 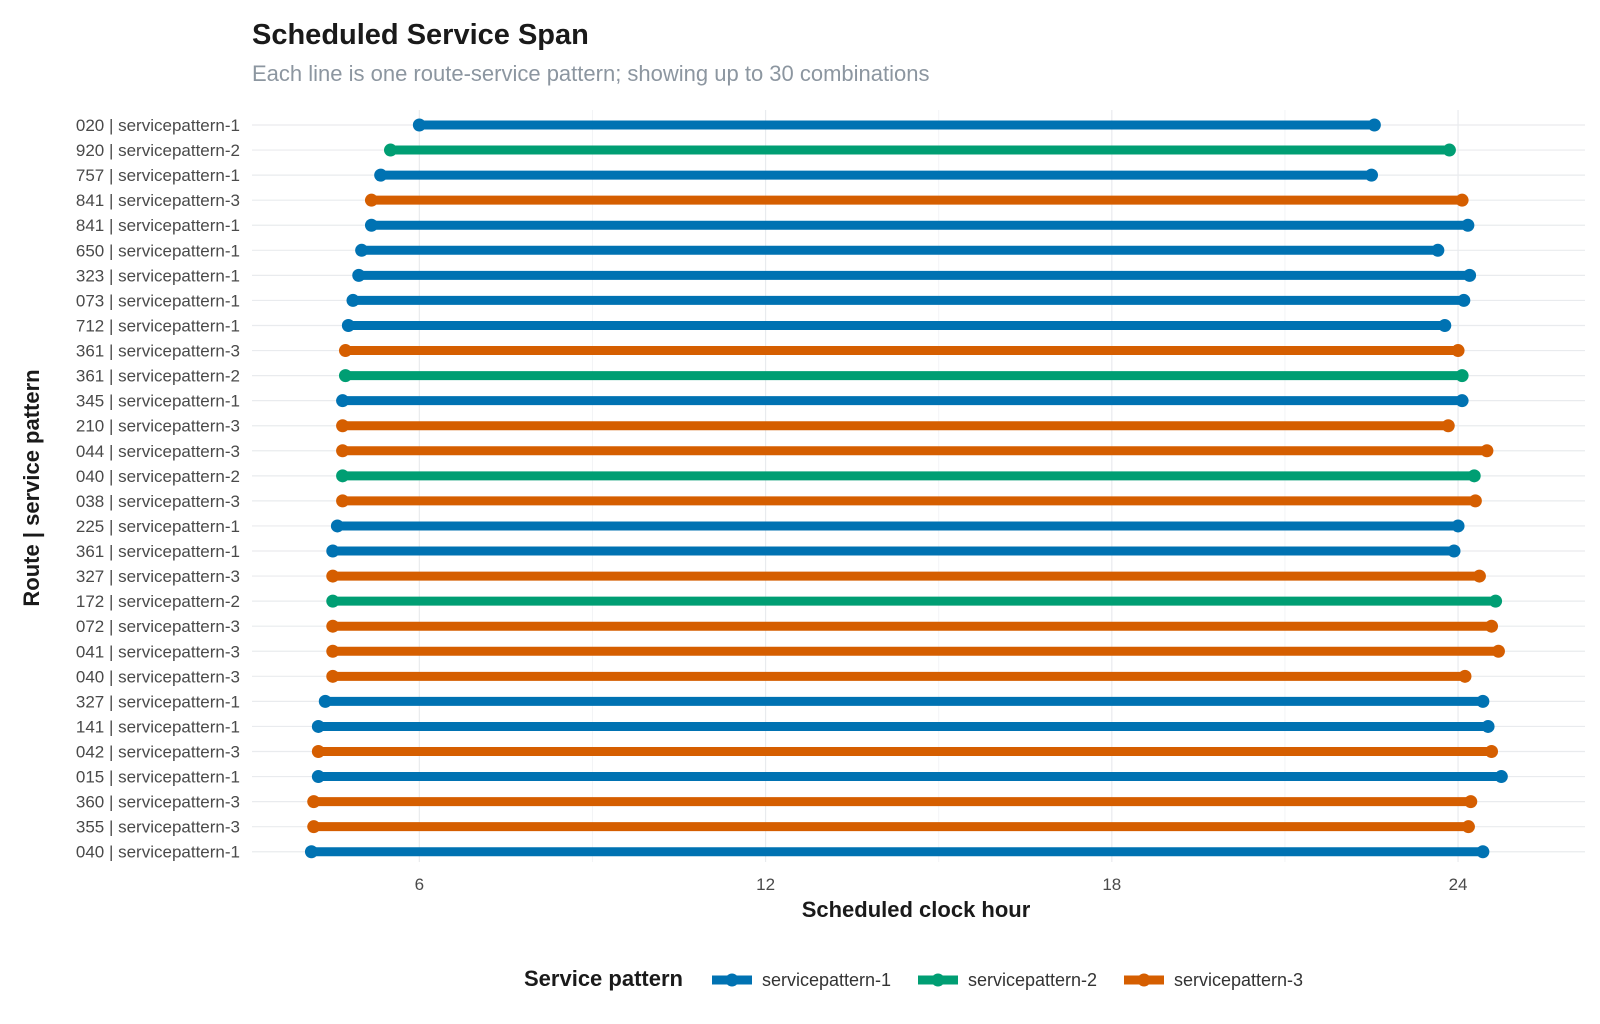 What do you see at coordinates (158, 852) in the screenshot?
I see `y-tick-label: 040 | servicepattern-1` at bounding box center [158, 852].